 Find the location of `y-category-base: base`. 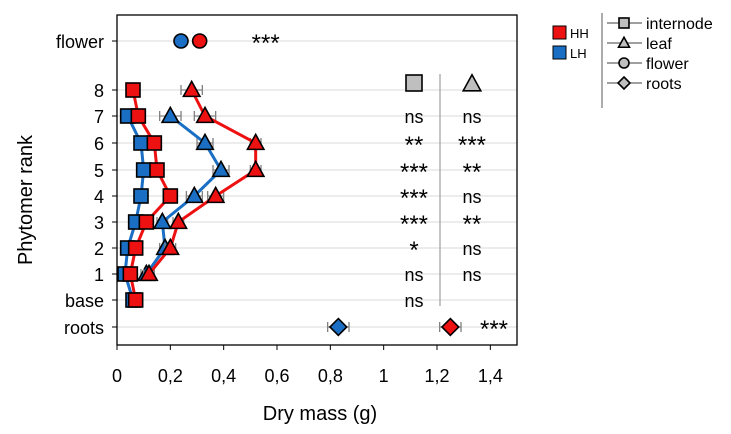

y-category-base: base is located at coordinates (84, 301).